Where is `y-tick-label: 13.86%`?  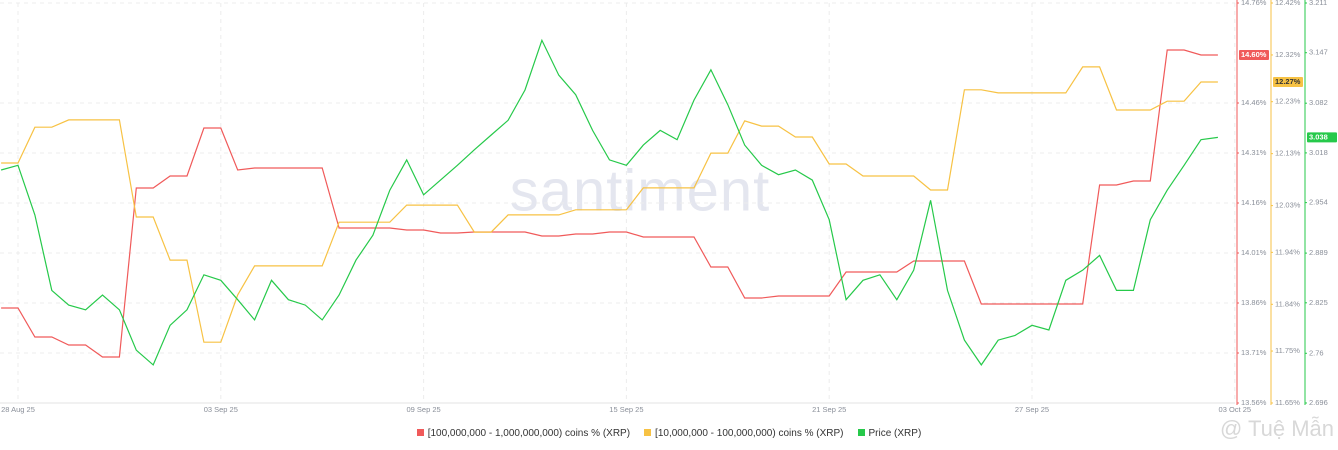 y-tick-label: 13.86% is located at coordinates (1254, 302).